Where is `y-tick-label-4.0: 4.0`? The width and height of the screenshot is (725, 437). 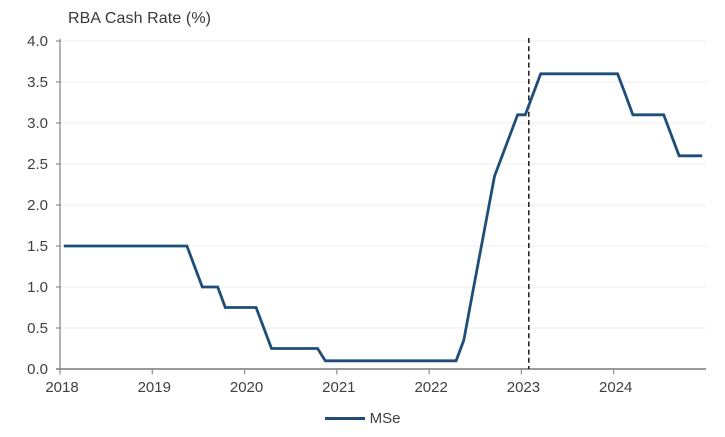 y-tick-label-4.0: 4.0 is located at coordinates (37, 41).